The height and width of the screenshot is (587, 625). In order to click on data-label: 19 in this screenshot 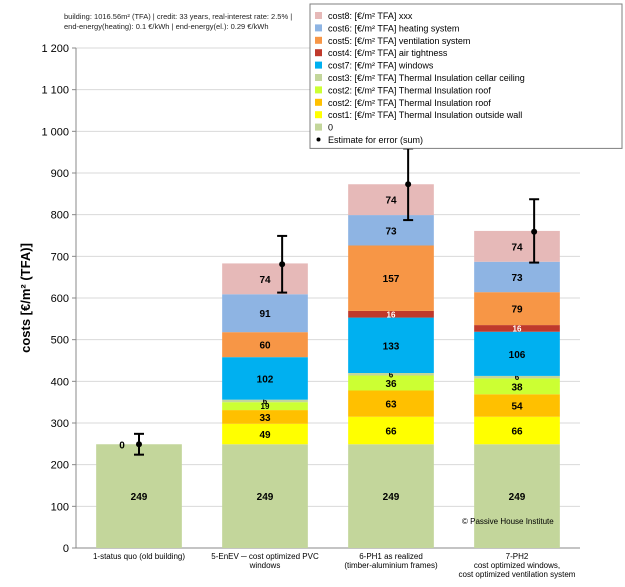, I will do `click(265, 406)`.